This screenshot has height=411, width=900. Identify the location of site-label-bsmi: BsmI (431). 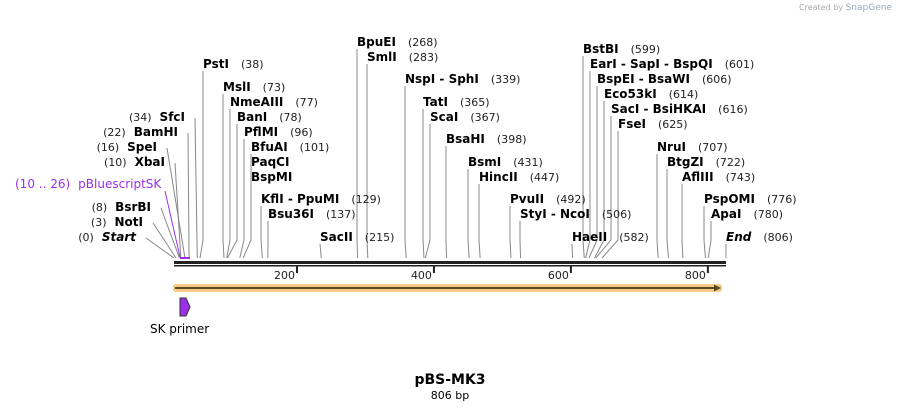
(505, 162).